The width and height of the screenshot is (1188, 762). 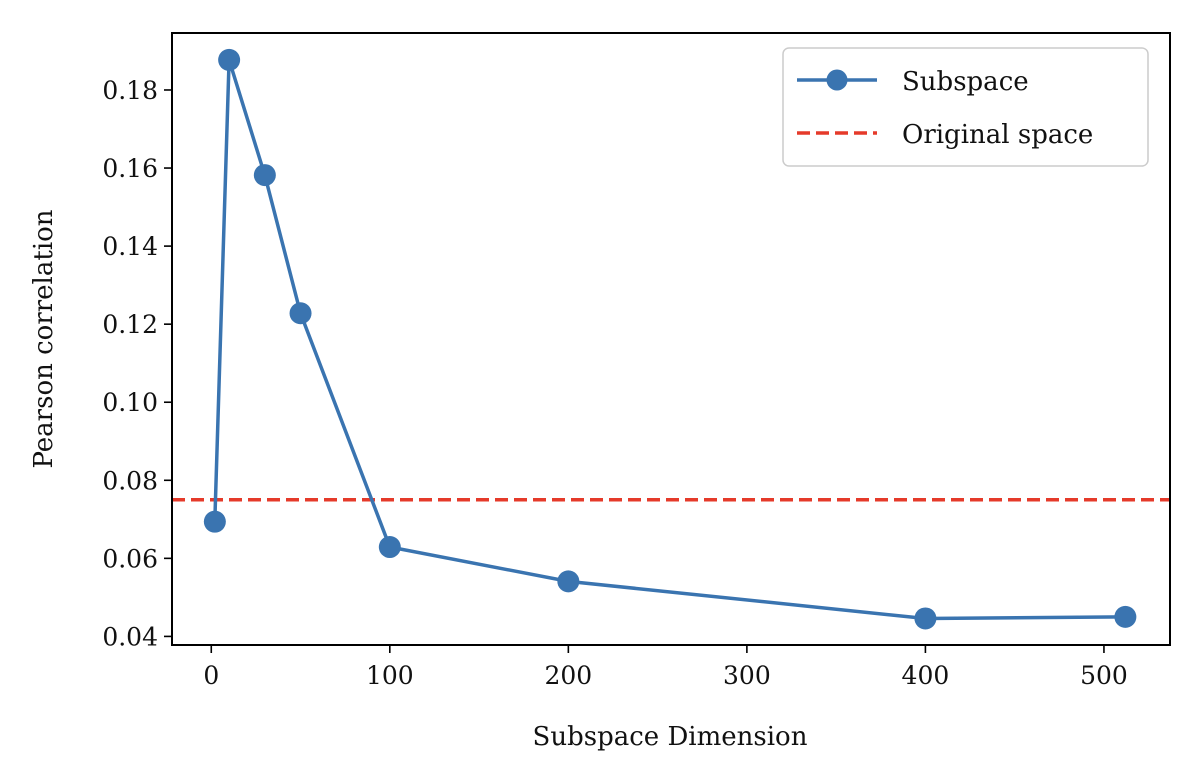 What do you see at coordinates (665, 667) in the screenshot?
I see `x-axis: 0 100 200 300 400 500` at bounding box center [665, 667].